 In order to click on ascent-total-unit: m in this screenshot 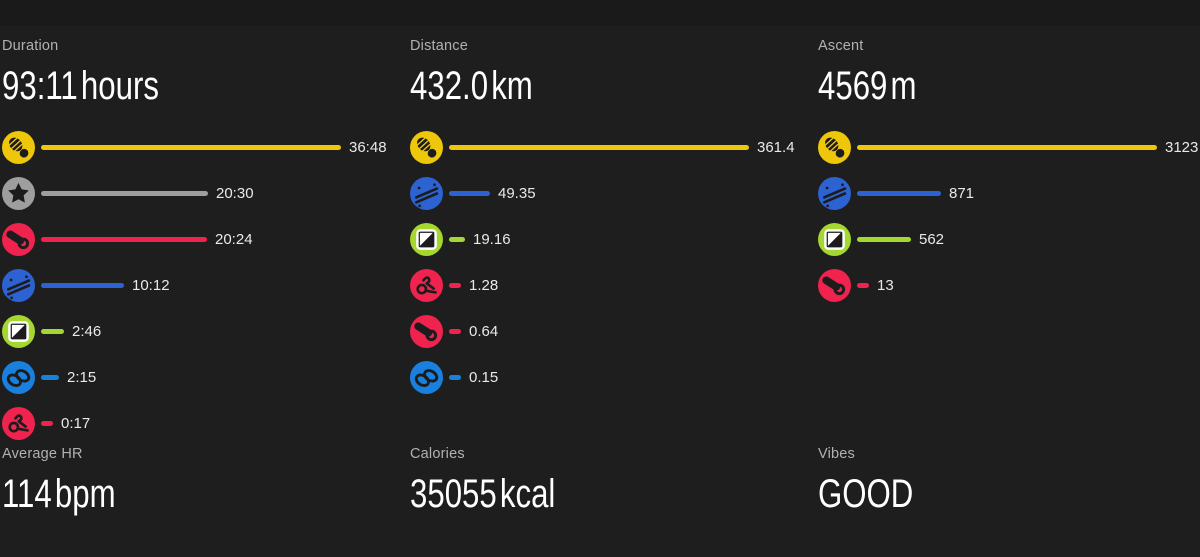, I will do `click(903, 86)`.